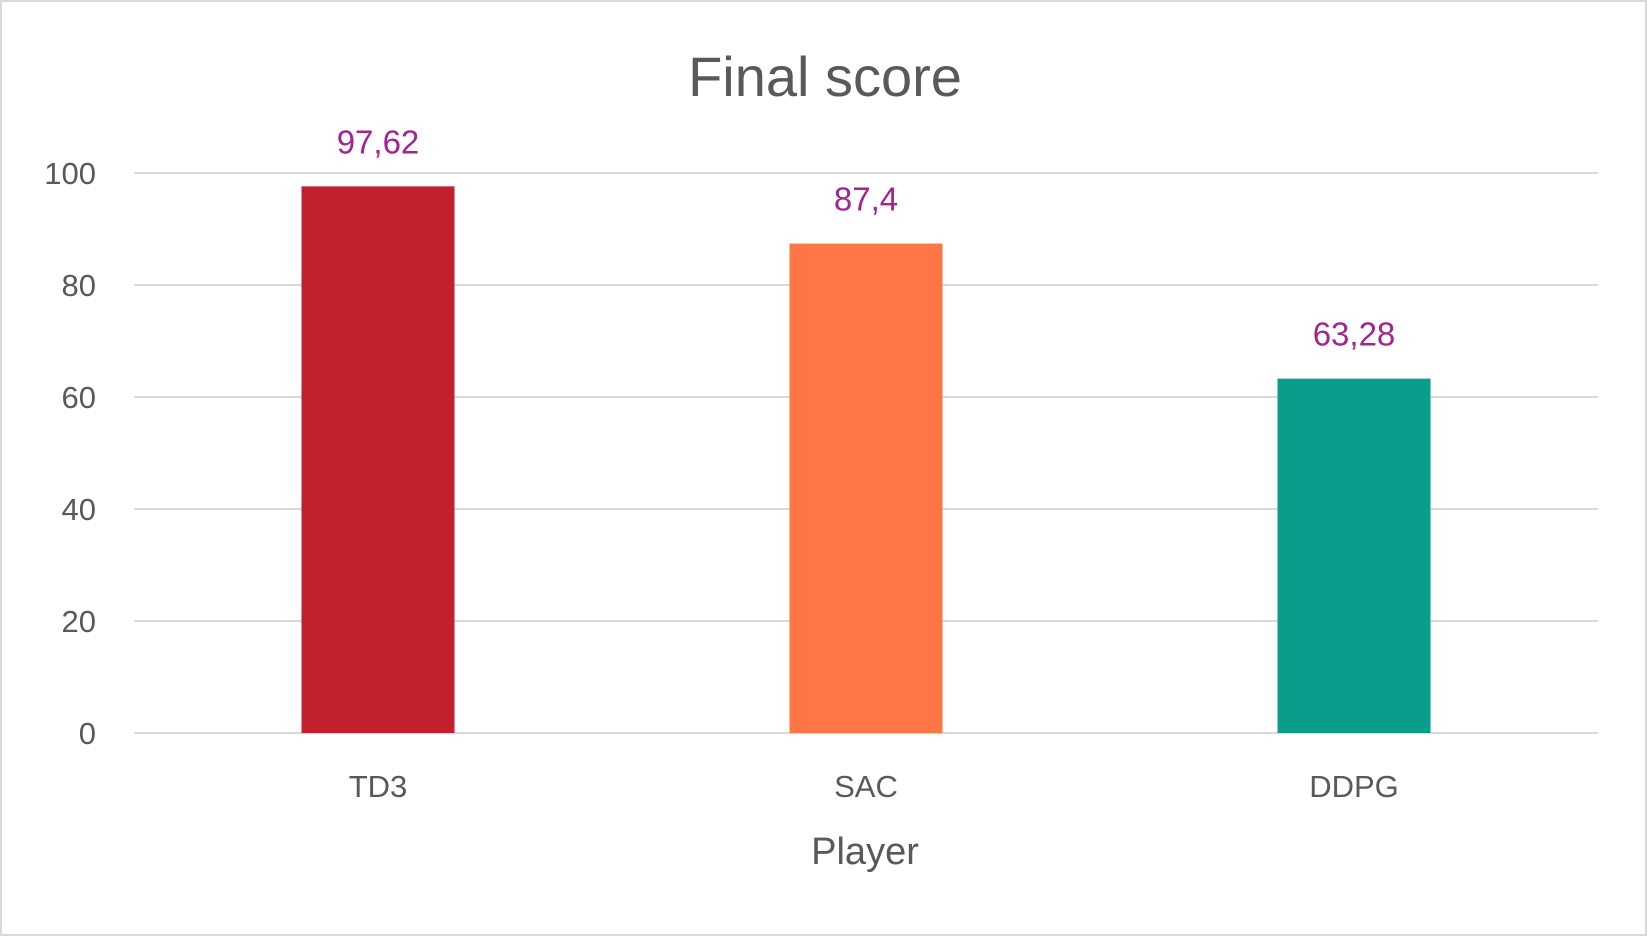 This screenshot has width=1647, height=938. Describe the element at coordinates (866, 488) in the screenshot. I see `bar-sac` at that location.